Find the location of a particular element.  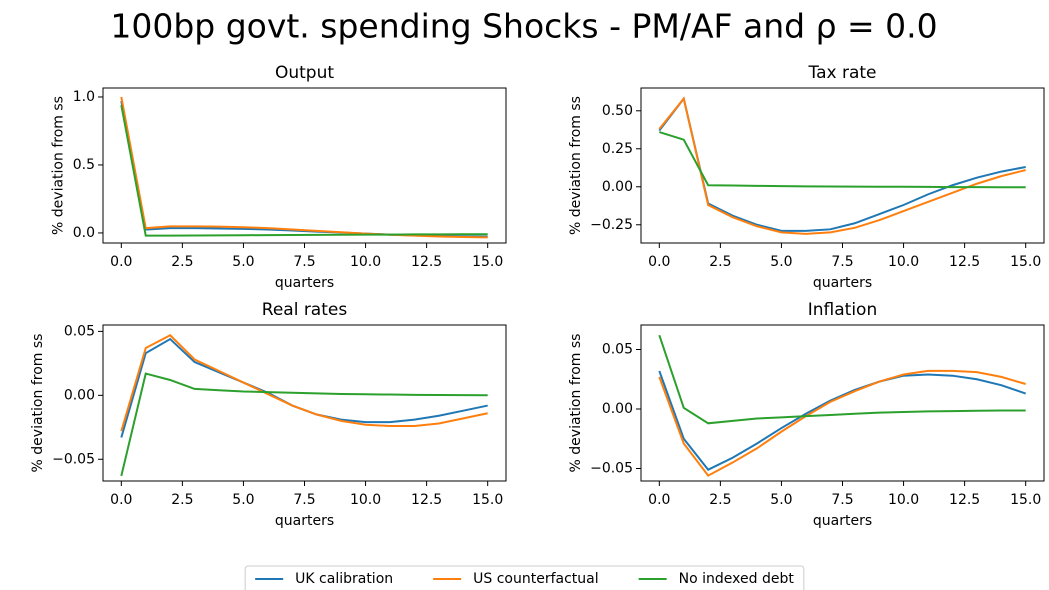

y-tick-label: 0.0 is located at coordinates (84, 233).